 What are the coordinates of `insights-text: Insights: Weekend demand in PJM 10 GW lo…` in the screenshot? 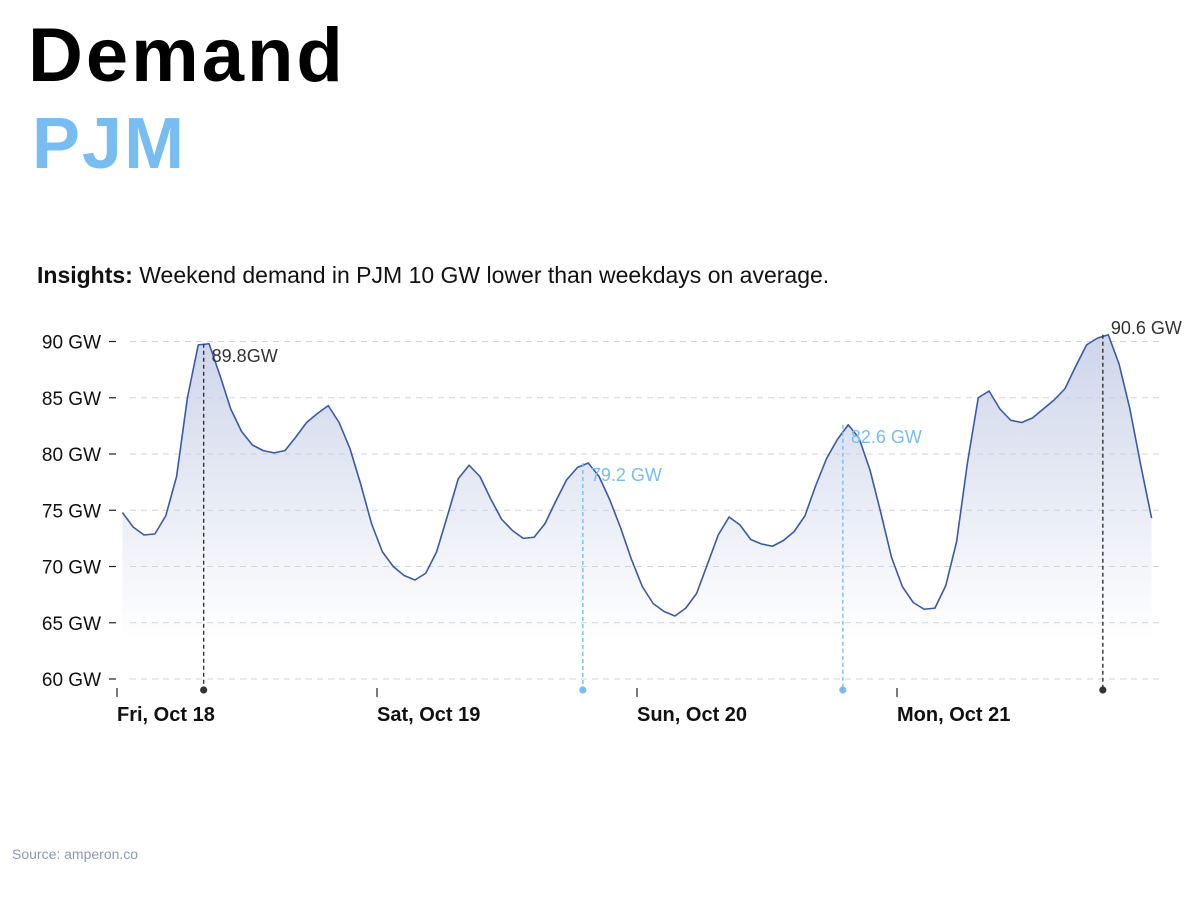 It's located at (433, 276).